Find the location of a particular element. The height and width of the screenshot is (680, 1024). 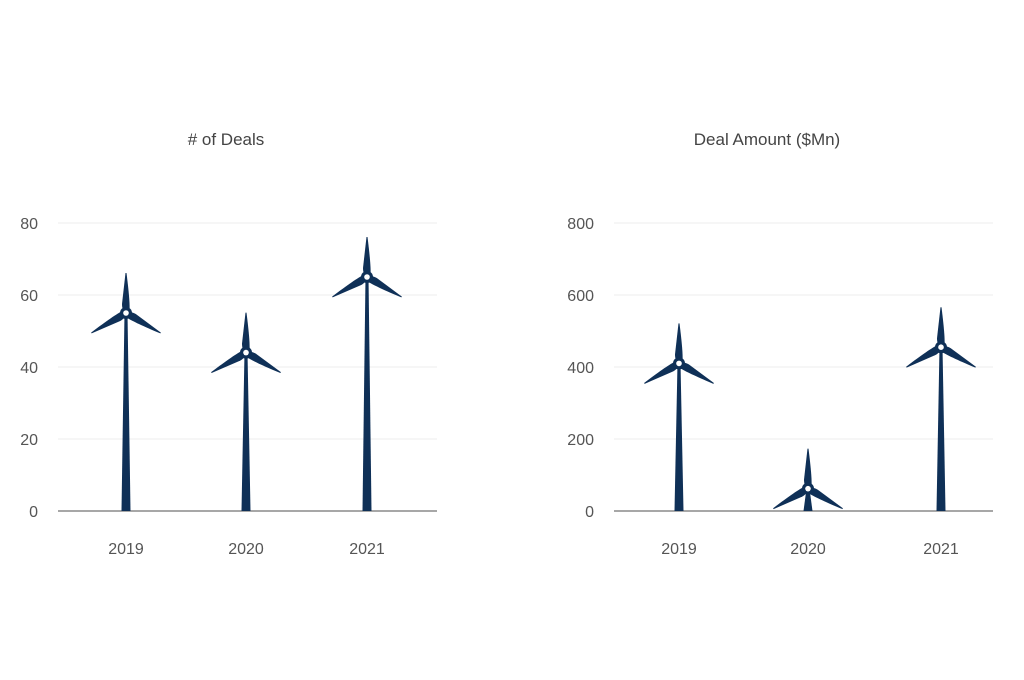

y-tick-label: 800 is located at coordinates (580, 224).